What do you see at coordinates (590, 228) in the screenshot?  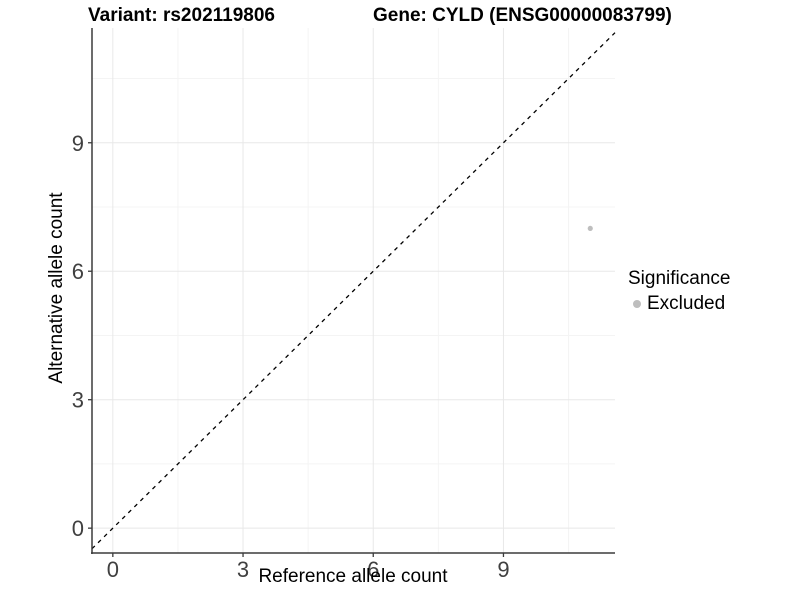 I see `data-point` at bounding box center [590, 228].